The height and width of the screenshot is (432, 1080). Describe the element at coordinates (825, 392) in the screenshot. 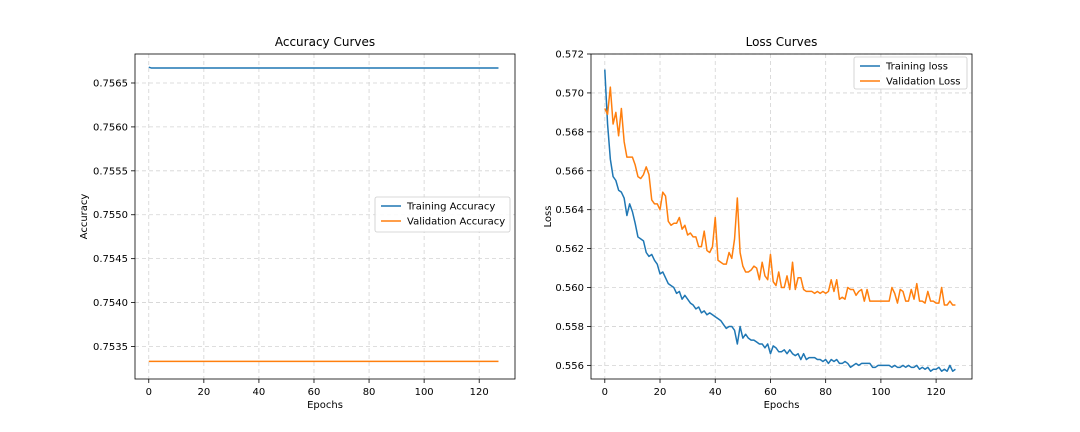

I see `loss-x-tick-label-4: 80` at that location.